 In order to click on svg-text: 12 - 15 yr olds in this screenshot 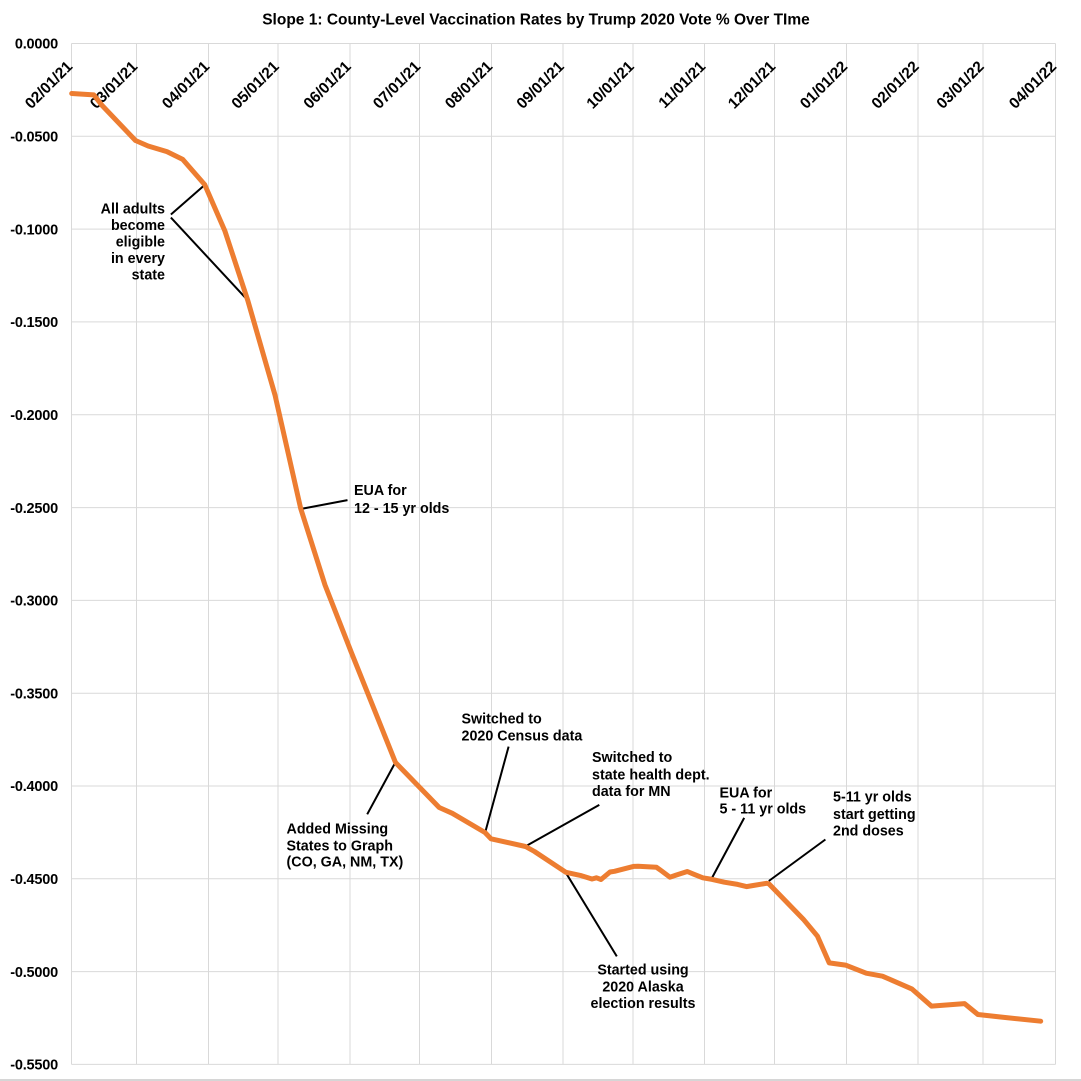, I will do `click(401, 509)`.